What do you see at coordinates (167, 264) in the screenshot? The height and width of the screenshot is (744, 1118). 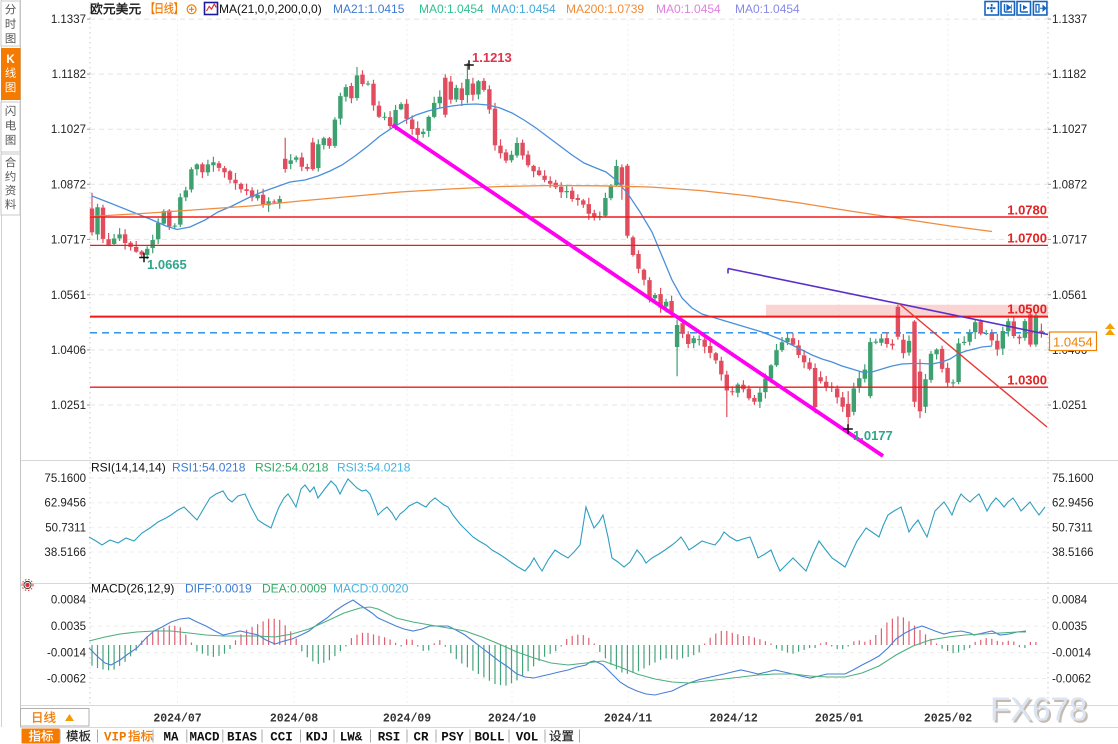 I see `svg-text: 1.0665` at bounding box center [167, 264].